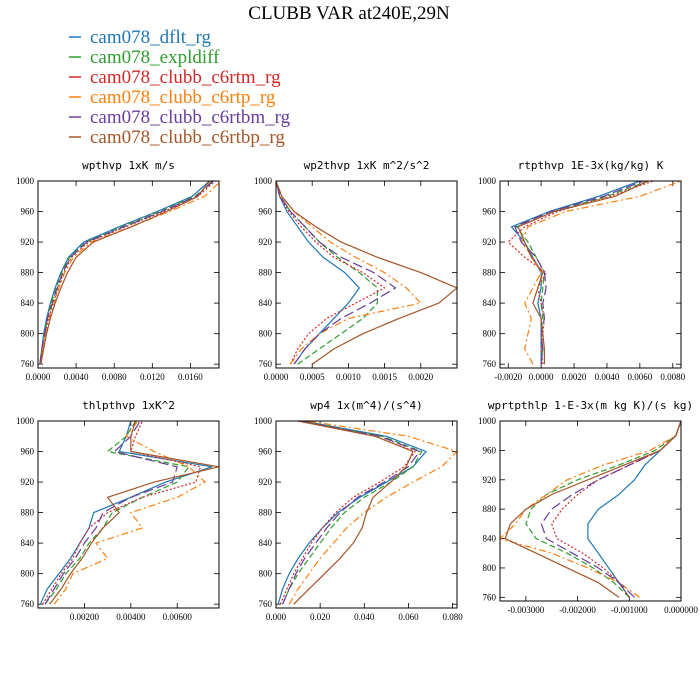  What do you see at coordinates (349, 13) in the screenshot?
I see `figure-title: CLUBB VAR at240E,29N` at bounding box center [349, 13].